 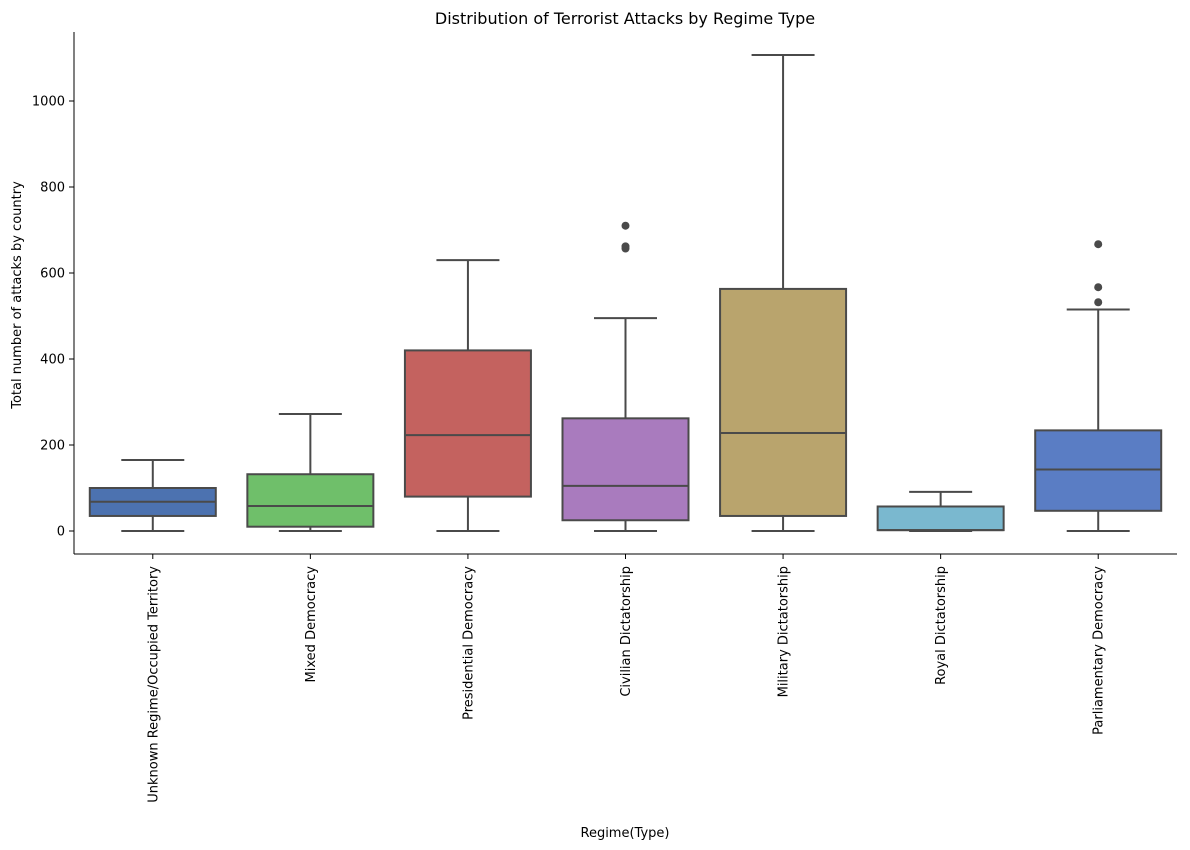 What do you see at coordinates (61, 532) in the screenshot?
I see `y-tick-label: 0` at bounding box center [61, 532].